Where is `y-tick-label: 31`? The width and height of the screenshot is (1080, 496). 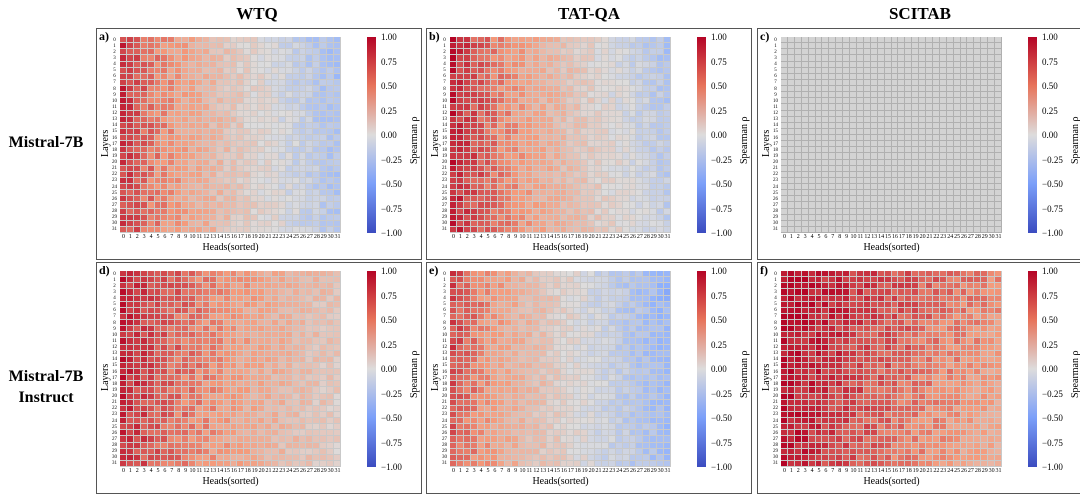 y-tick-label: 31 is located at coordinates (775, 230).